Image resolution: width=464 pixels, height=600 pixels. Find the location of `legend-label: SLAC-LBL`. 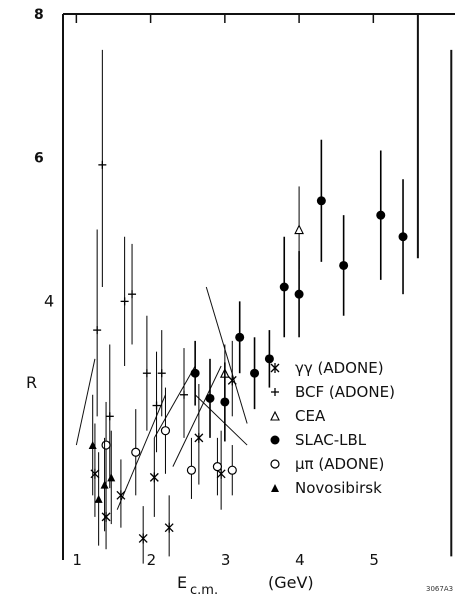

legend-label: SLAC-LBL is located at coordinates (331, 440).